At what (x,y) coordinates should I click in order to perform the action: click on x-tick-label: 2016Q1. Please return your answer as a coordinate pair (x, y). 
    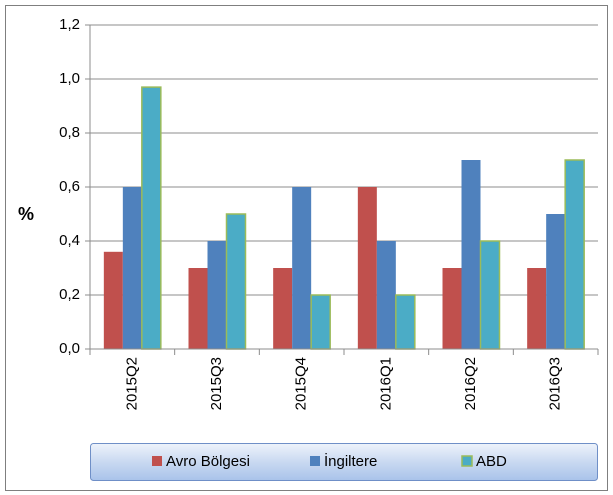
    Looking at the image, I should click on (385, 383).